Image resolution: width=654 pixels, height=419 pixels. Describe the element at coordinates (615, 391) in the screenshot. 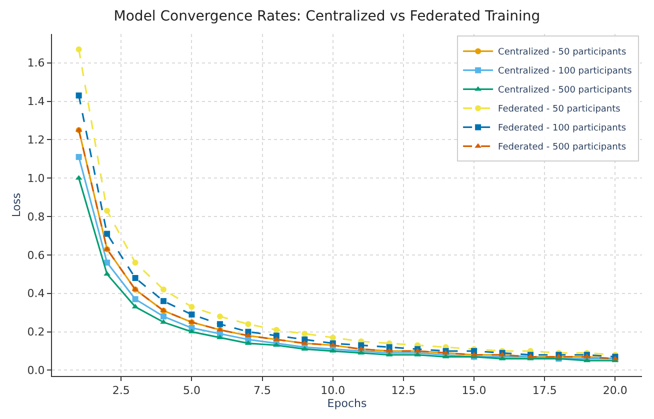

I see `x-tick-label: 20.0` at that location.